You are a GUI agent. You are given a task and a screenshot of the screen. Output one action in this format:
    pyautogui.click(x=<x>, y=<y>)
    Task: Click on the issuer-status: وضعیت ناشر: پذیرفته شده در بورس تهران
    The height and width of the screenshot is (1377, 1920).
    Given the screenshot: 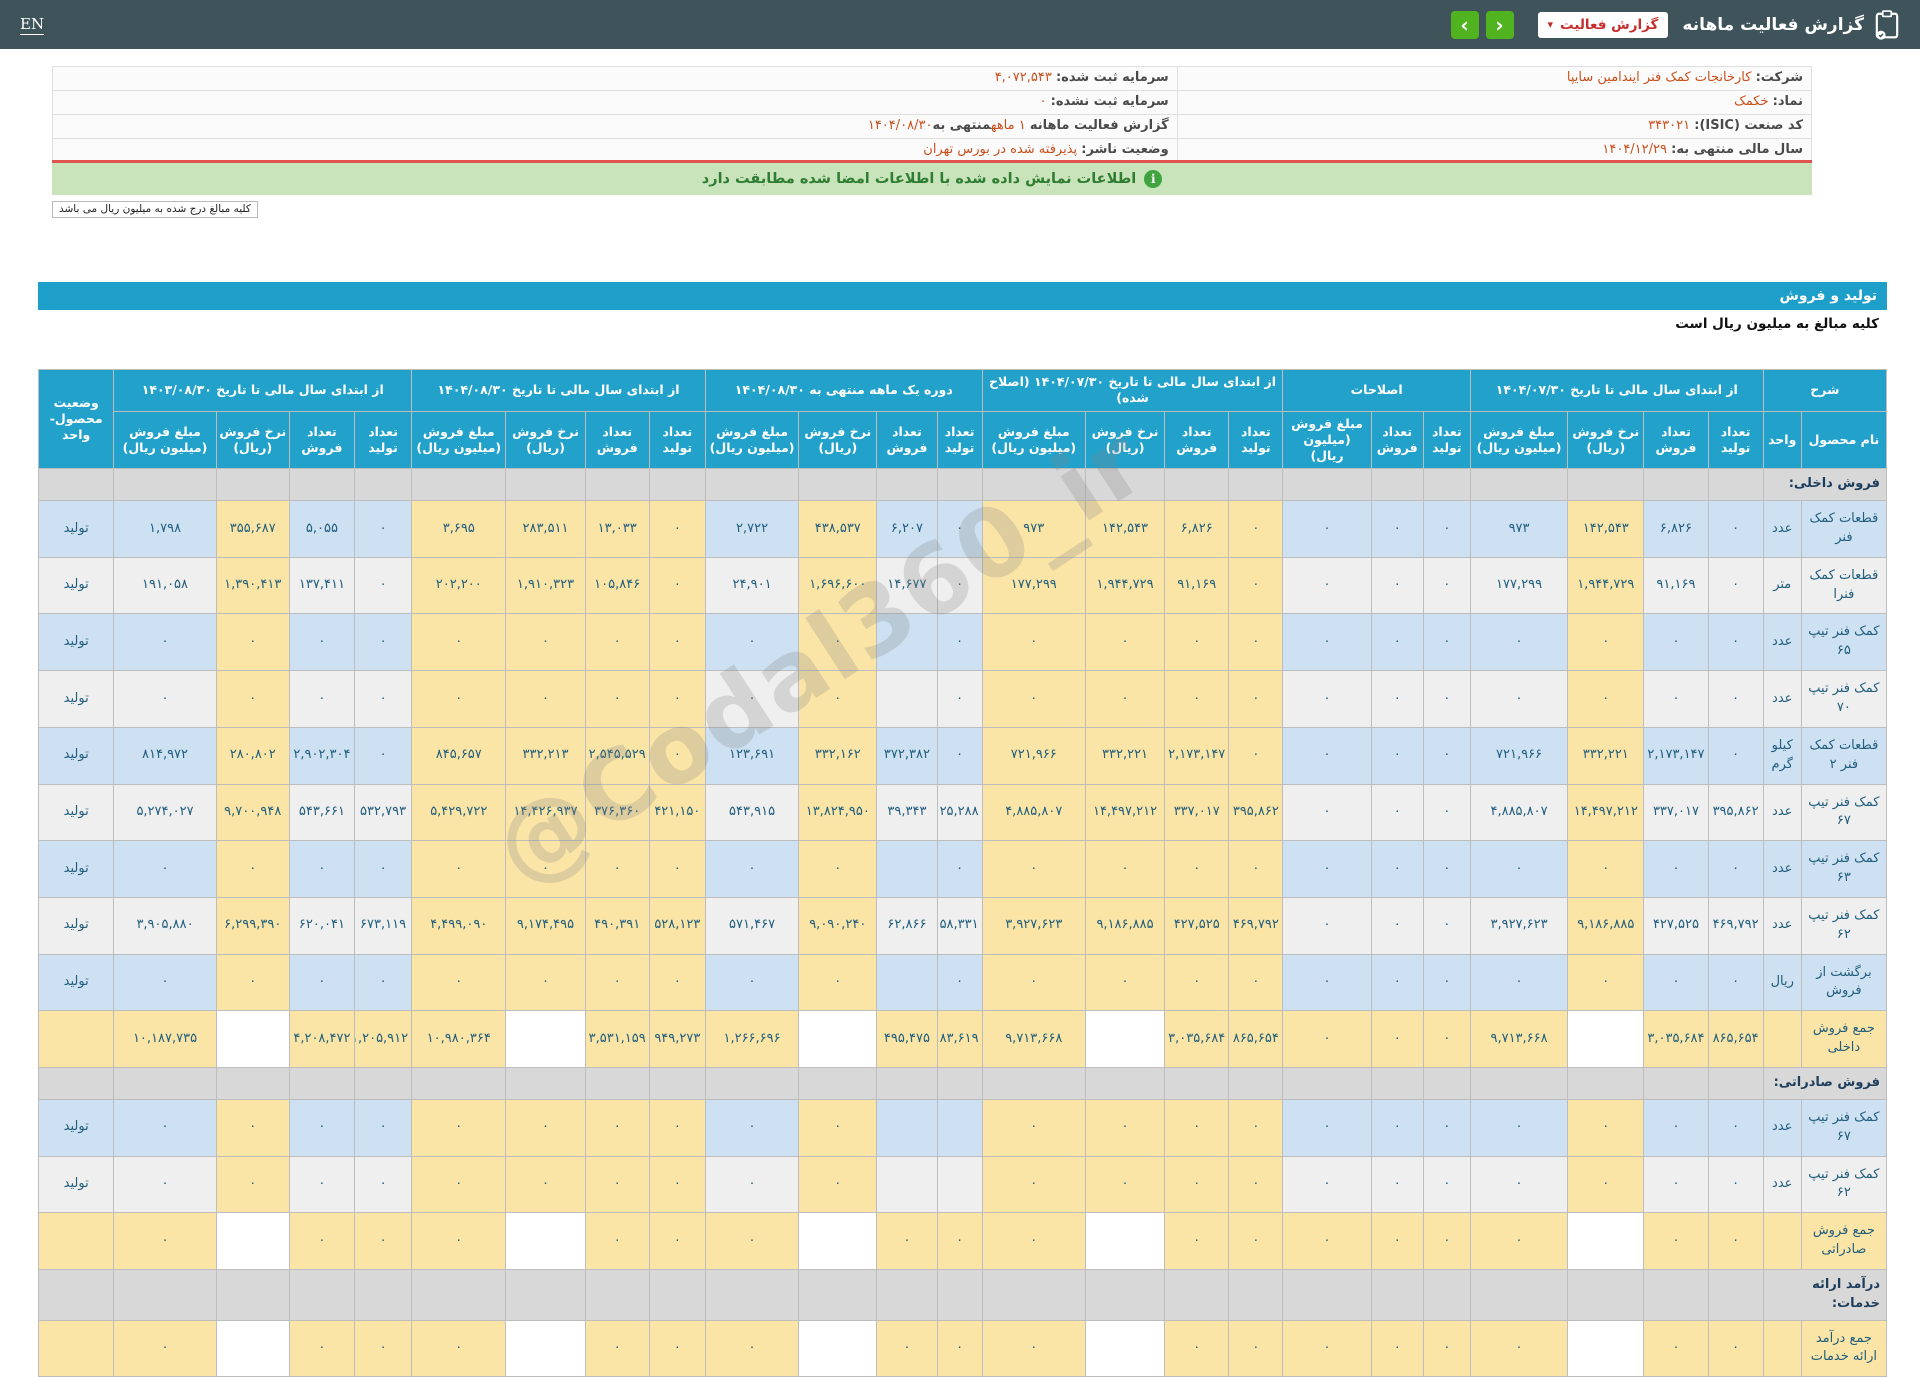 What is the action you would take?
    pyautogui.click(x=1046, y=149)
    